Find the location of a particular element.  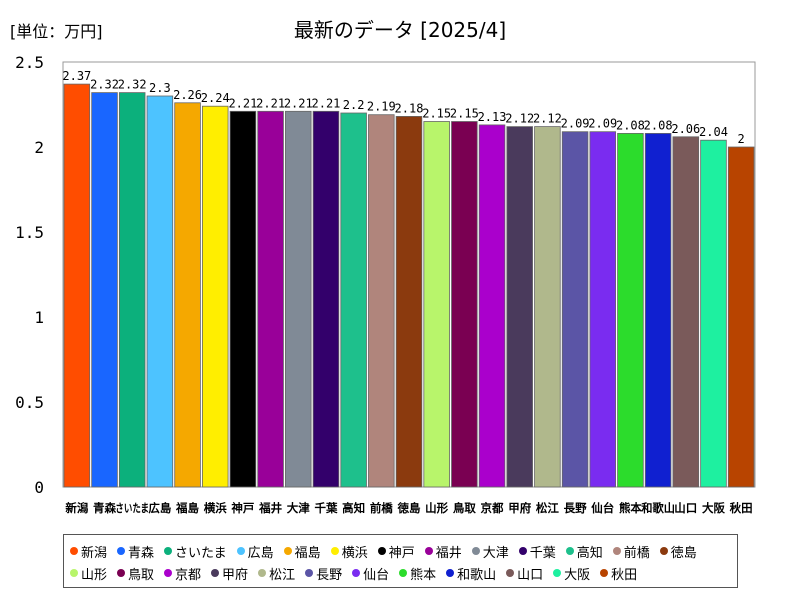

x-tick-label: 神戸 is located at coordinates (242, 508).